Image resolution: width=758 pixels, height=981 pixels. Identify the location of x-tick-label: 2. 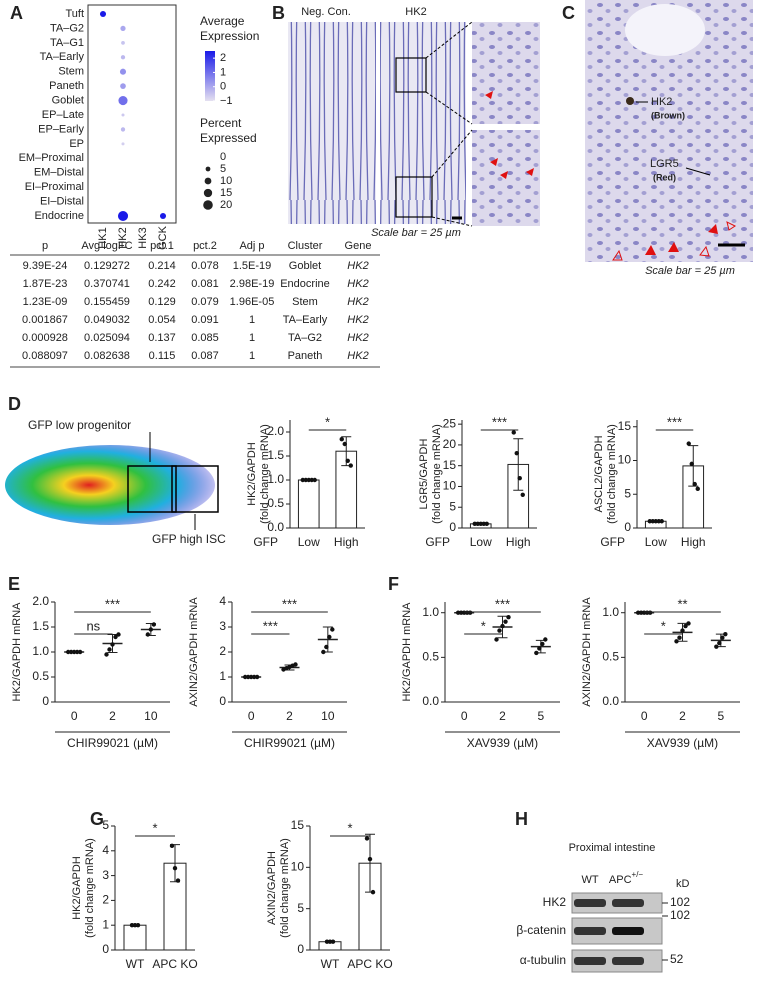
(502, 716).